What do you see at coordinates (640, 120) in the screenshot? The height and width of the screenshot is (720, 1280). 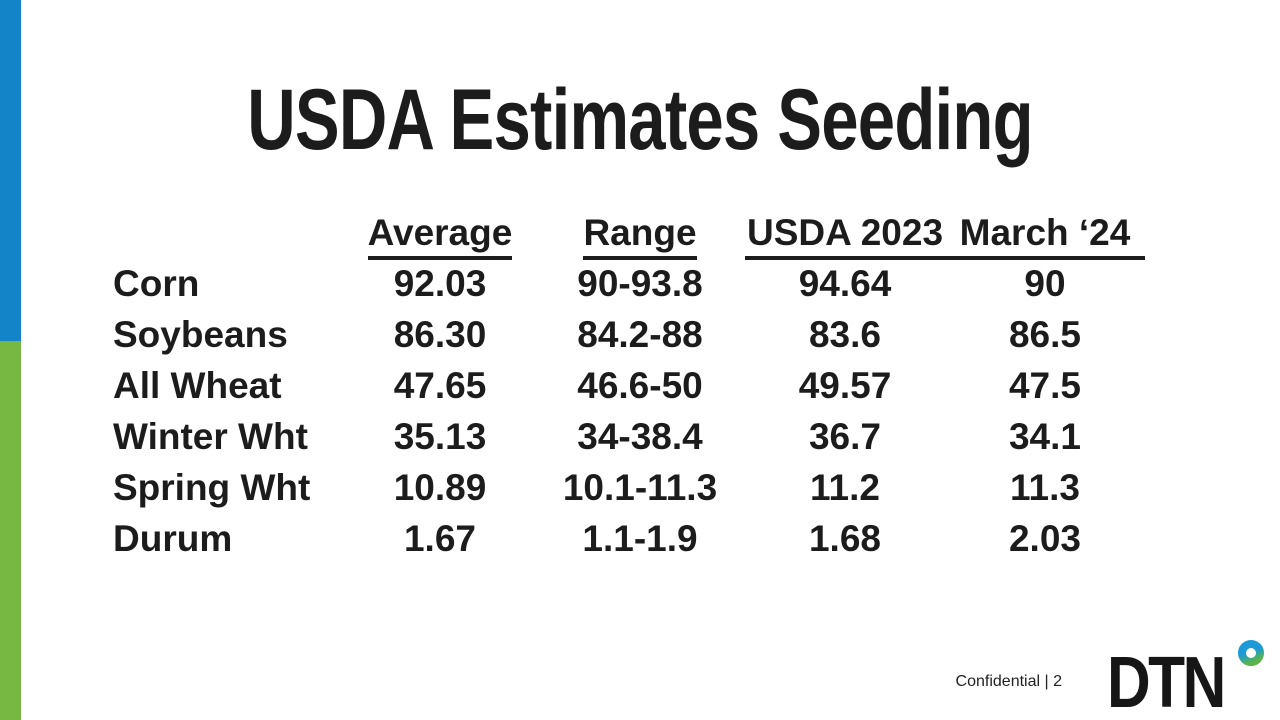 I see `slide-title: USDA Estimates Seeding` at bounding box center [640, 120].